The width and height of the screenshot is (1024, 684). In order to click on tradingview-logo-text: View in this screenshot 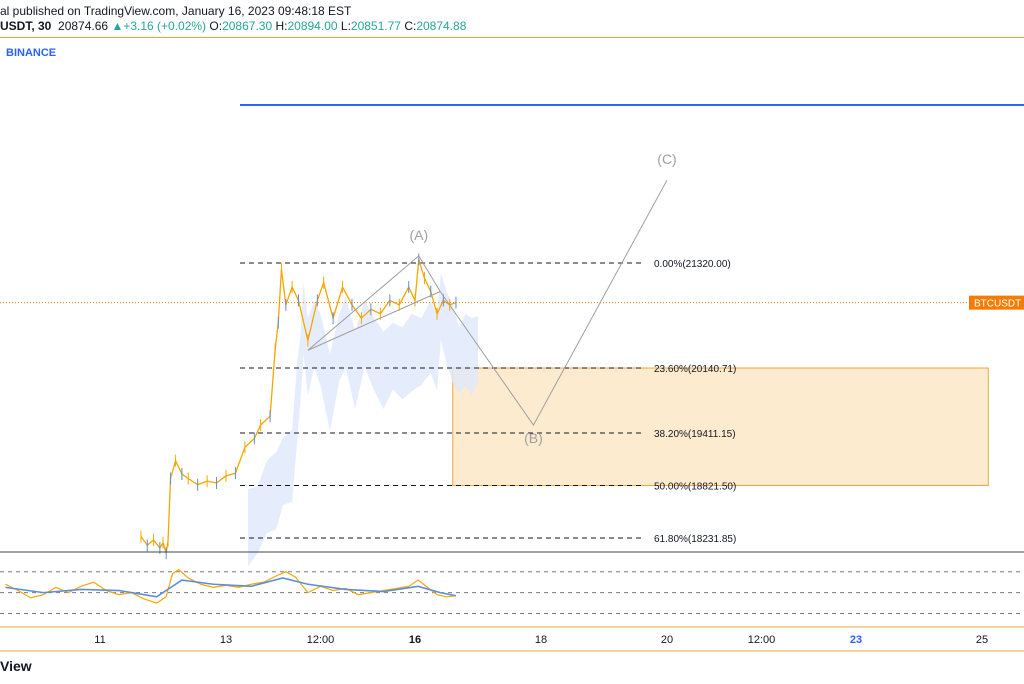, I will do `click(16, 666)`.